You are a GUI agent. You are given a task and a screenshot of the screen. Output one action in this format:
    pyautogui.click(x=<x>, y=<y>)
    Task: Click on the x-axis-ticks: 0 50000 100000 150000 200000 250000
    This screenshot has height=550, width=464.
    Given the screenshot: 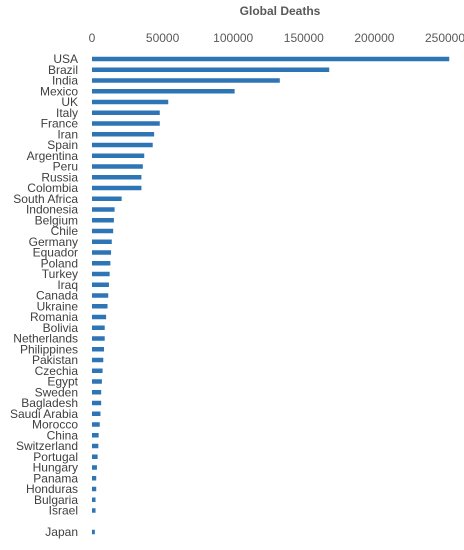 What is the action you would take?
    pyautogui.click(x=276, y=38)
    